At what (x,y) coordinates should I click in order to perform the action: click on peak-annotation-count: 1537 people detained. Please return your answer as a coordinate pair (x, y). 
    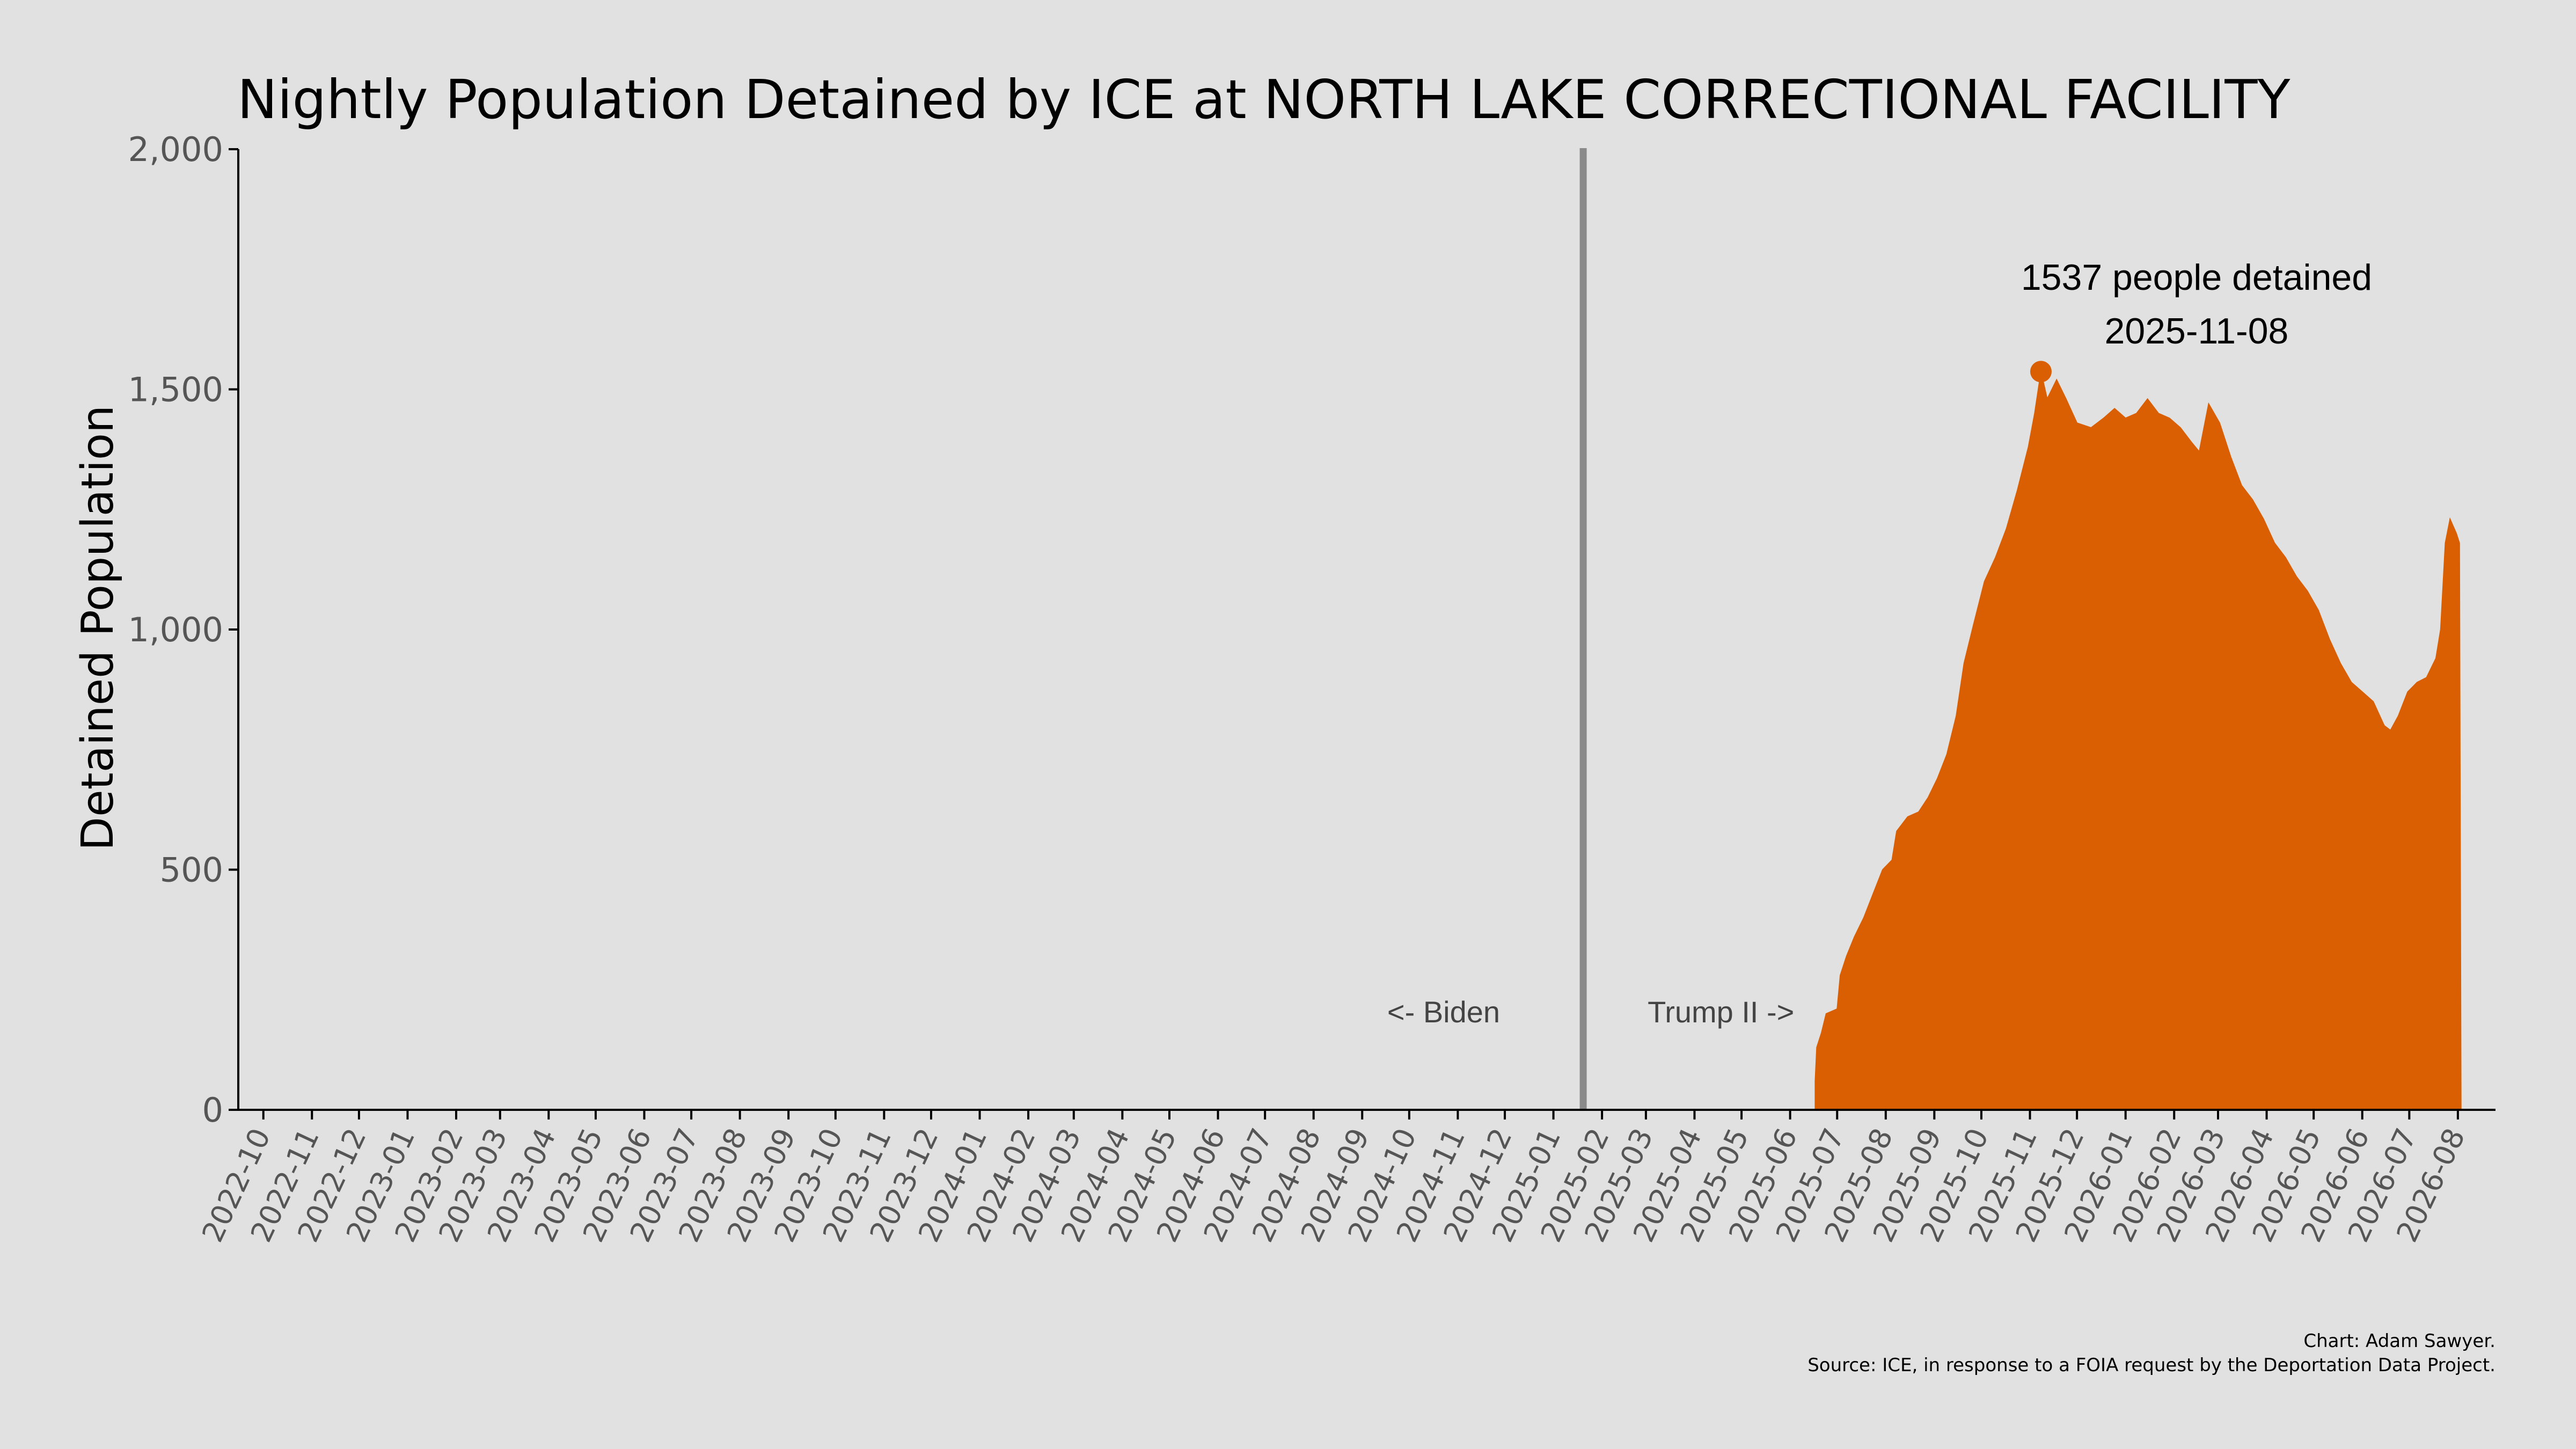
    Looking at the image, I should click on (2196, 277).